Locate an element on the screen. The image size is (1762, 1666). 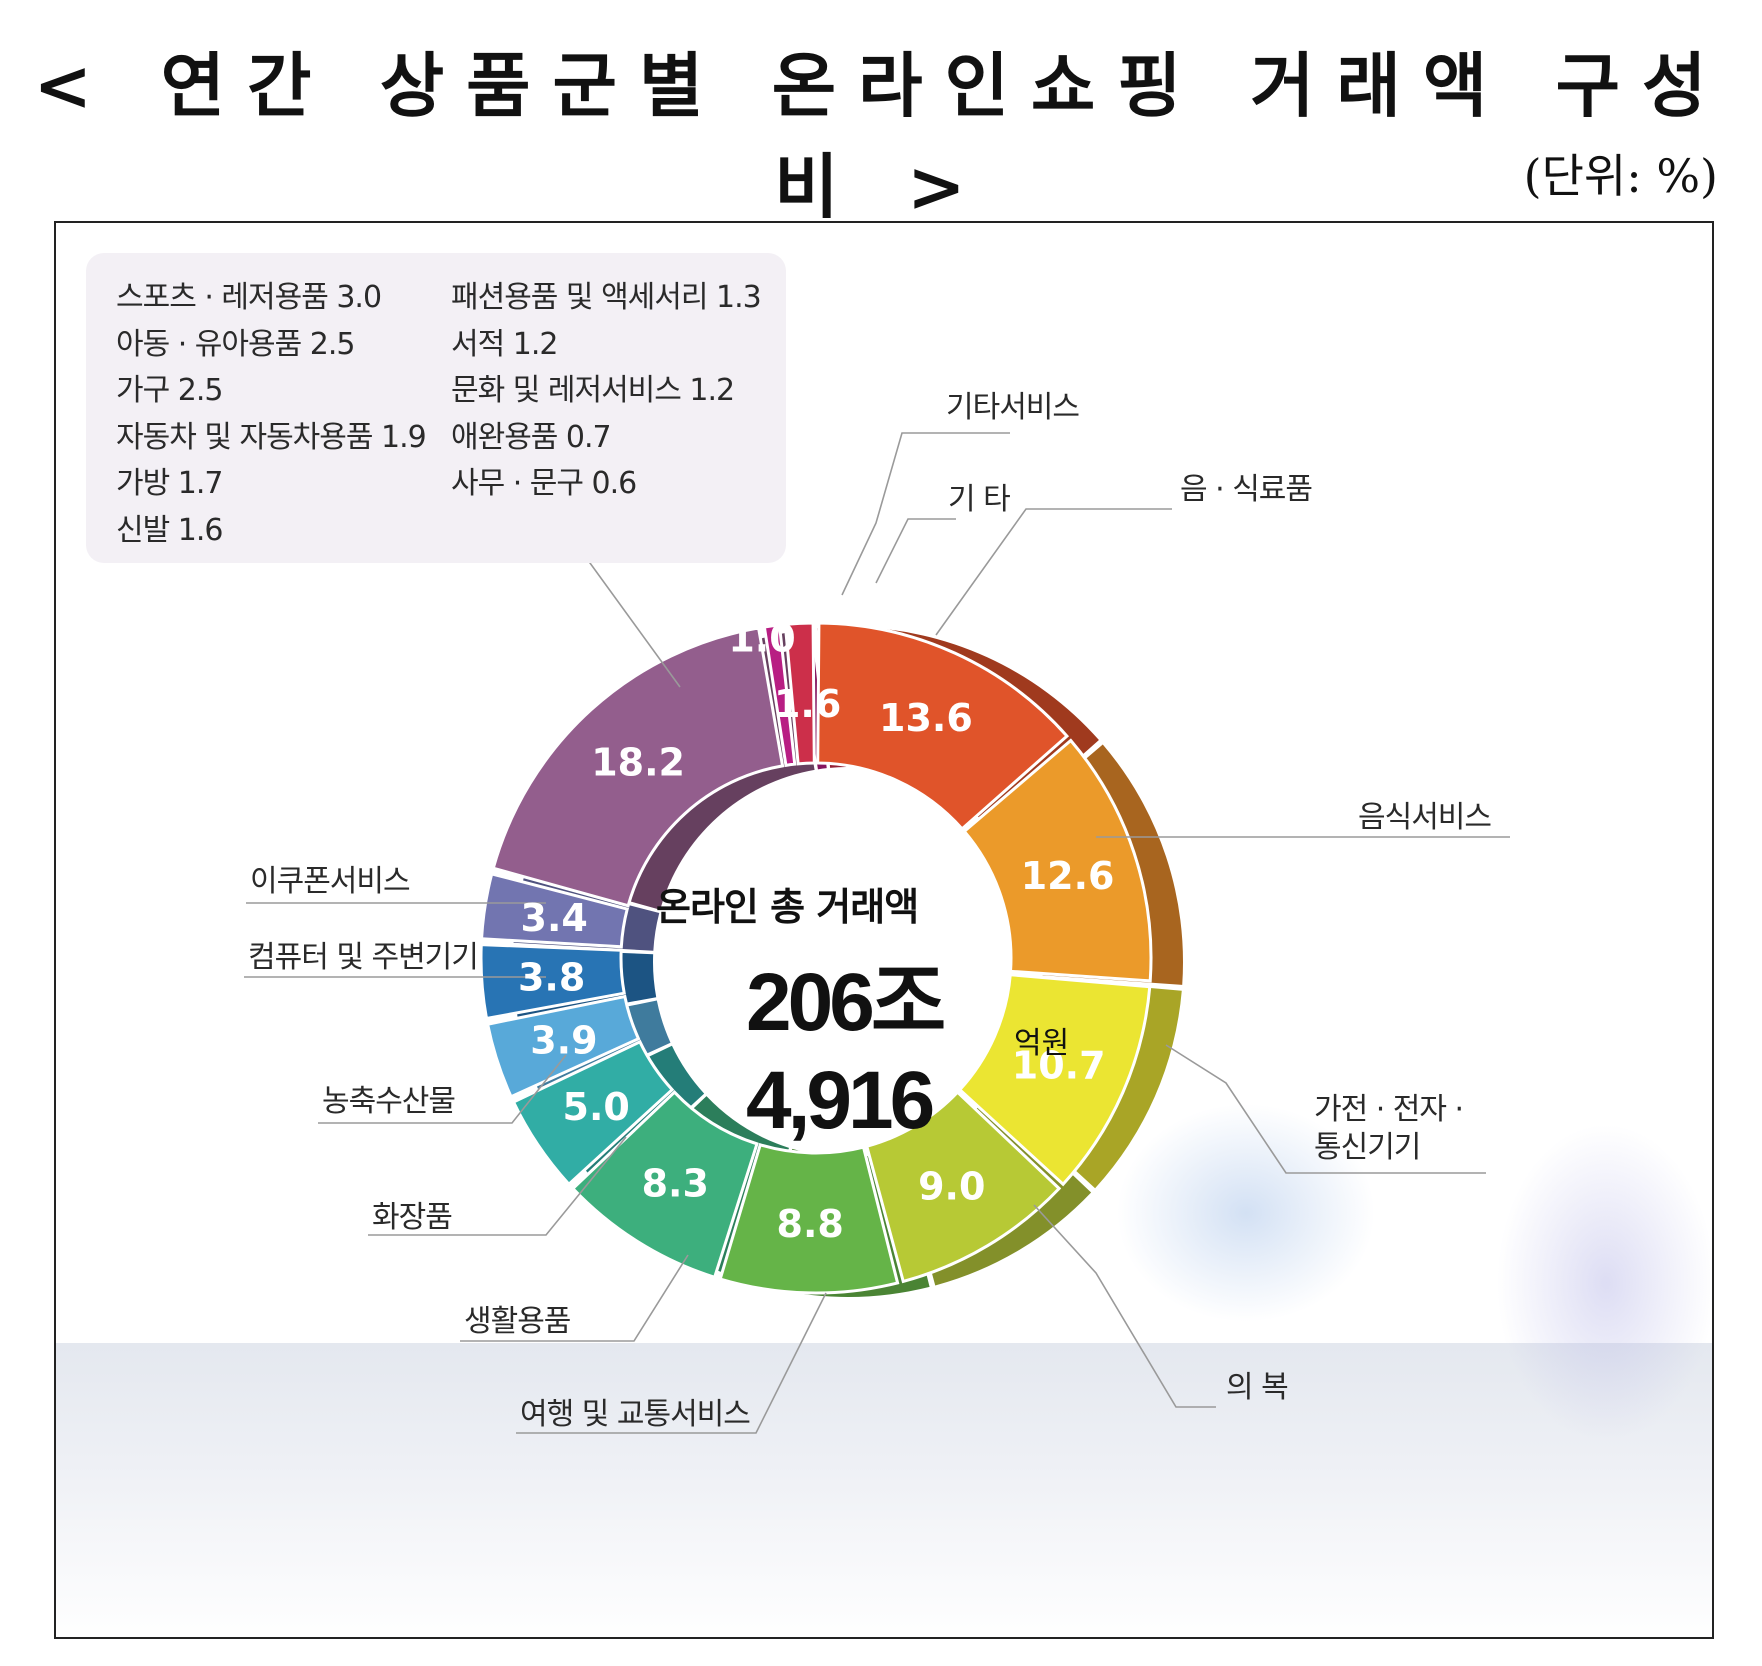
value-label: 10.7 is located at coordinates (1059, 1065).